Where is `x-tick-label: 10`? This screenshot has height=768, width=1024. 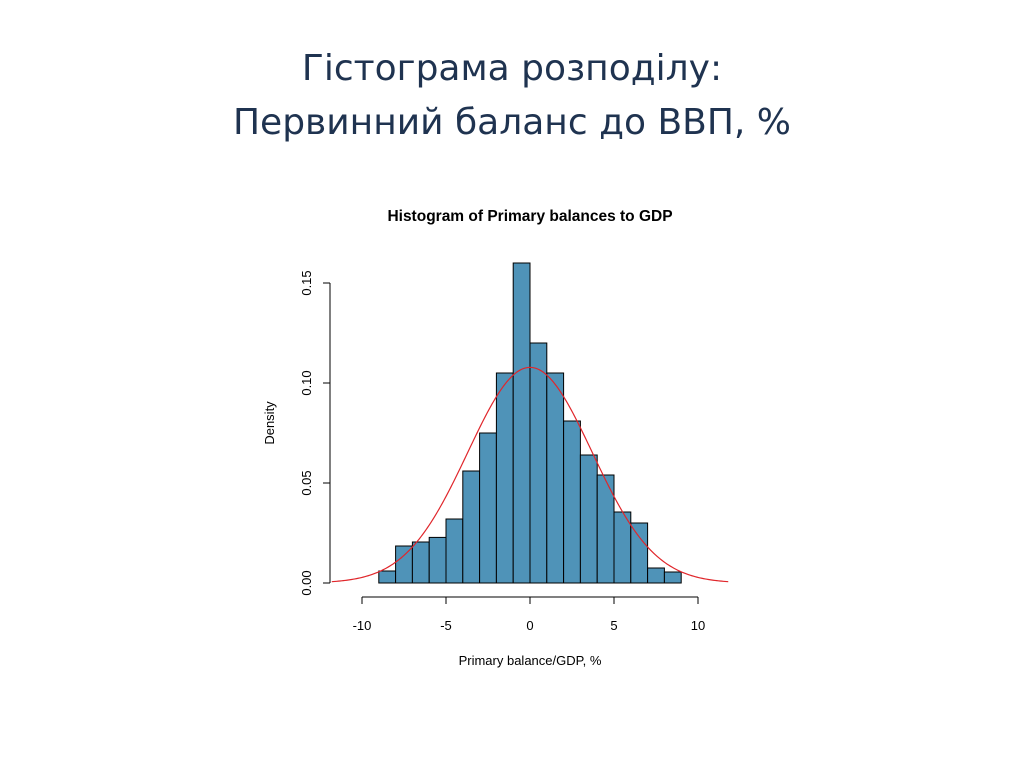
x-tick-label: 10 is located at coordinates (698, 625).